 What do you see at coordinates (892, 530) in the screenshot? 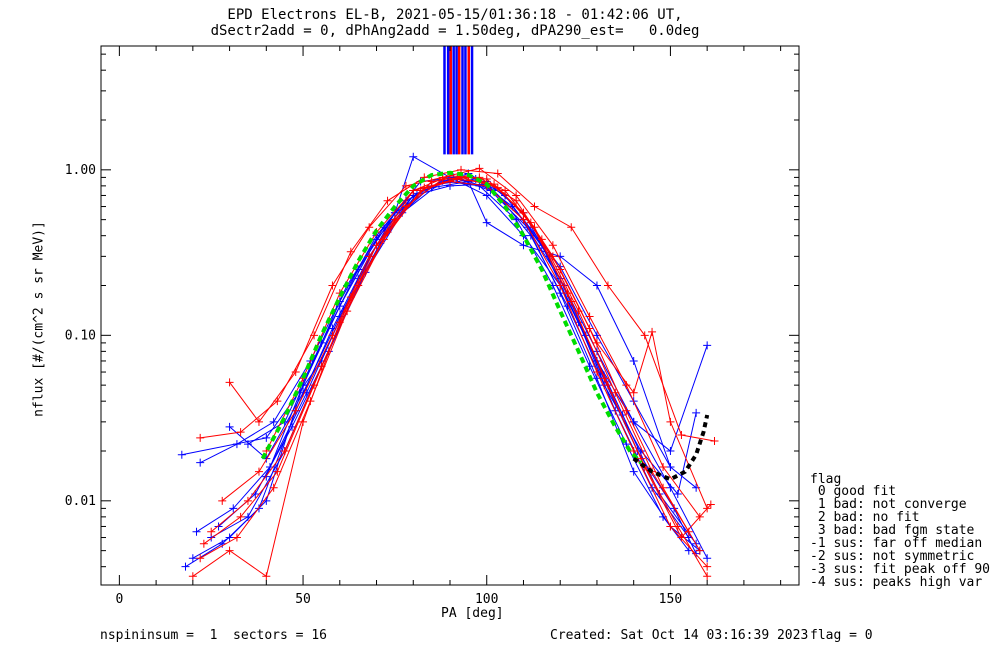
I see `legend-item: 3 bad: bad fgm state` at bounding box center [892, 530].